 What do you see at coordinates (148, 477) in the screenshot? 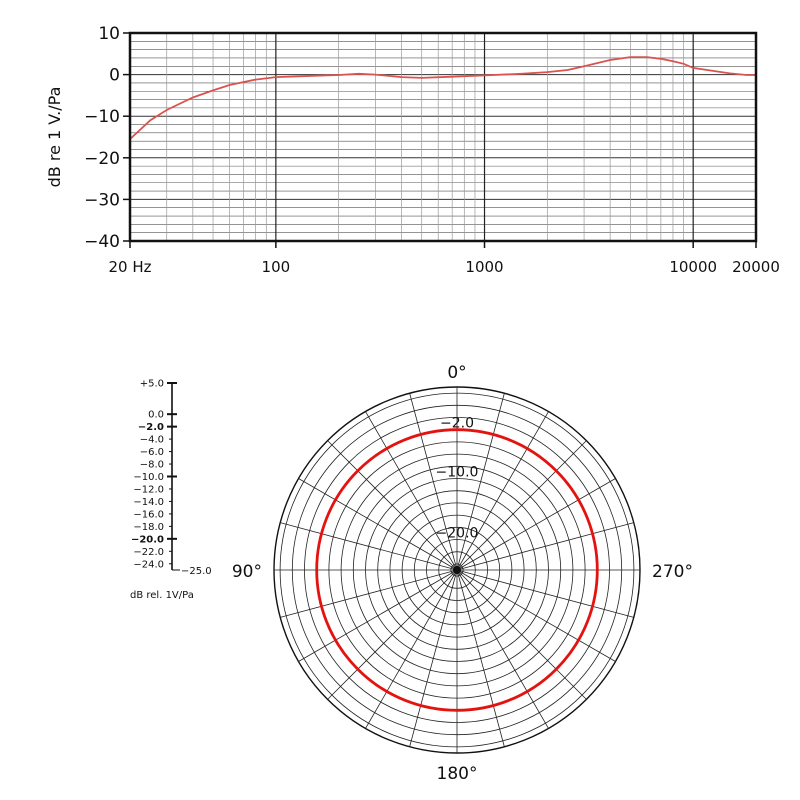
I see `scale-label: −10.0` at bounding box center [148, 477].